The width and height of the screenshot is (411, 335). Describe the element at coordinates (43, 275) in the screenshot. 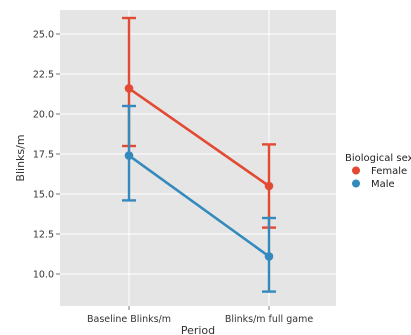

I see `y-tick-label: 10.0` at that location.